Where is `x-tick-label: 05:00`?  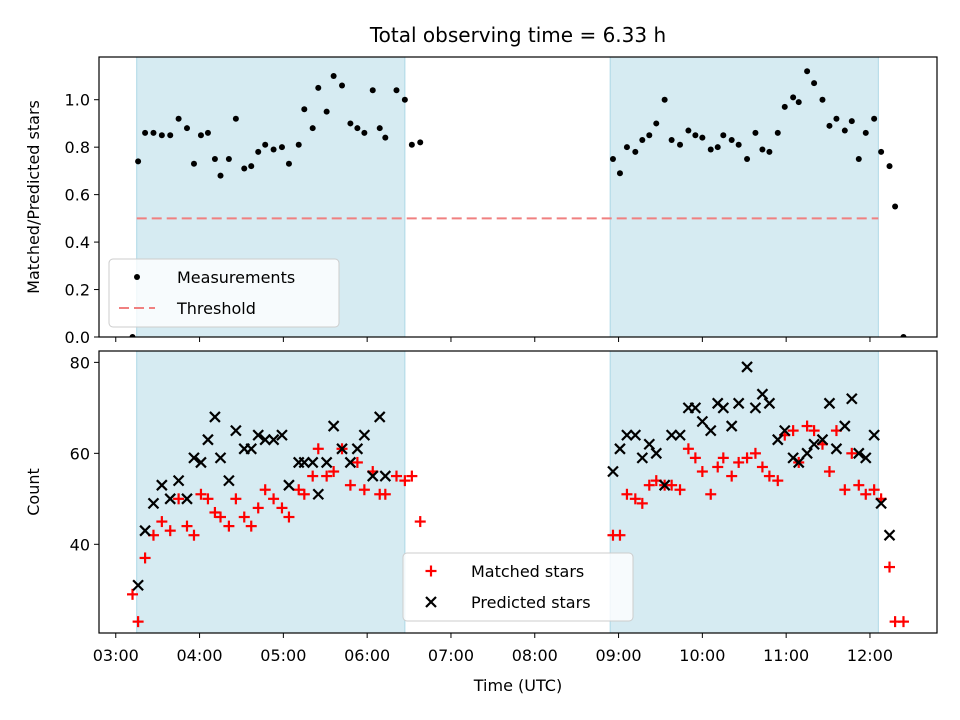
x-tick-label: 05:00 is located at coordinates (283, 655).